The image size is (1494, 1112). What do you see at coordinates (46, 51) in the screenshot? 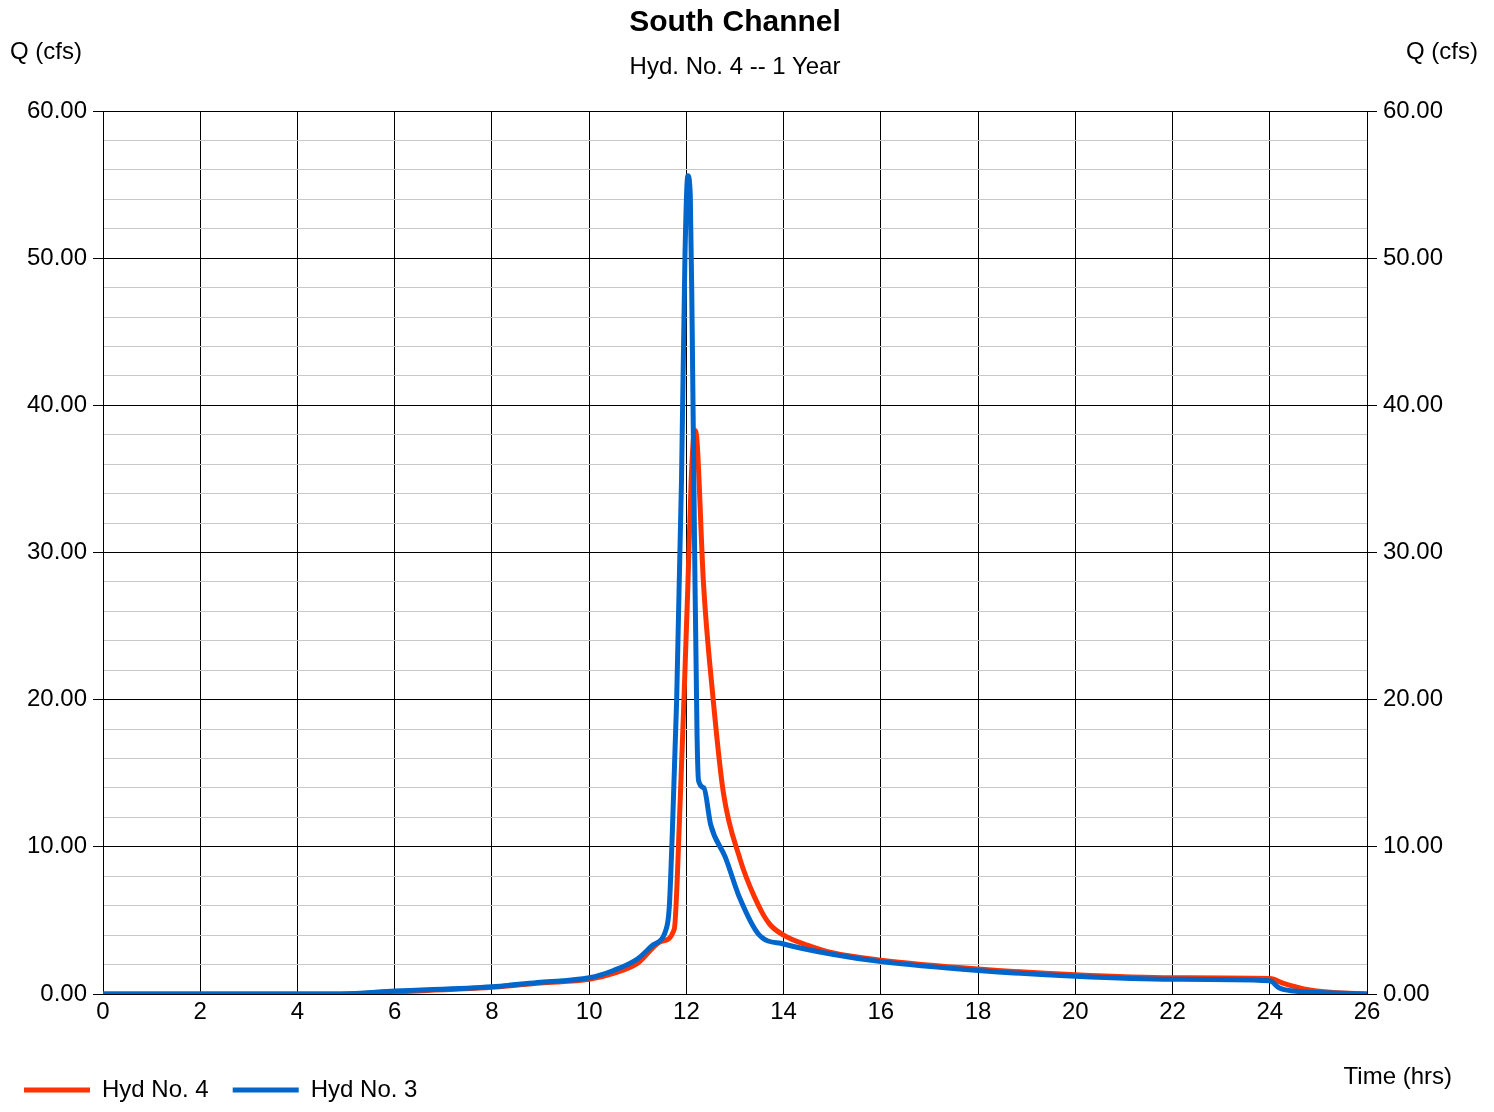
I see `y-axis-title: Q (cfs)` at bounding box center [46, 51].